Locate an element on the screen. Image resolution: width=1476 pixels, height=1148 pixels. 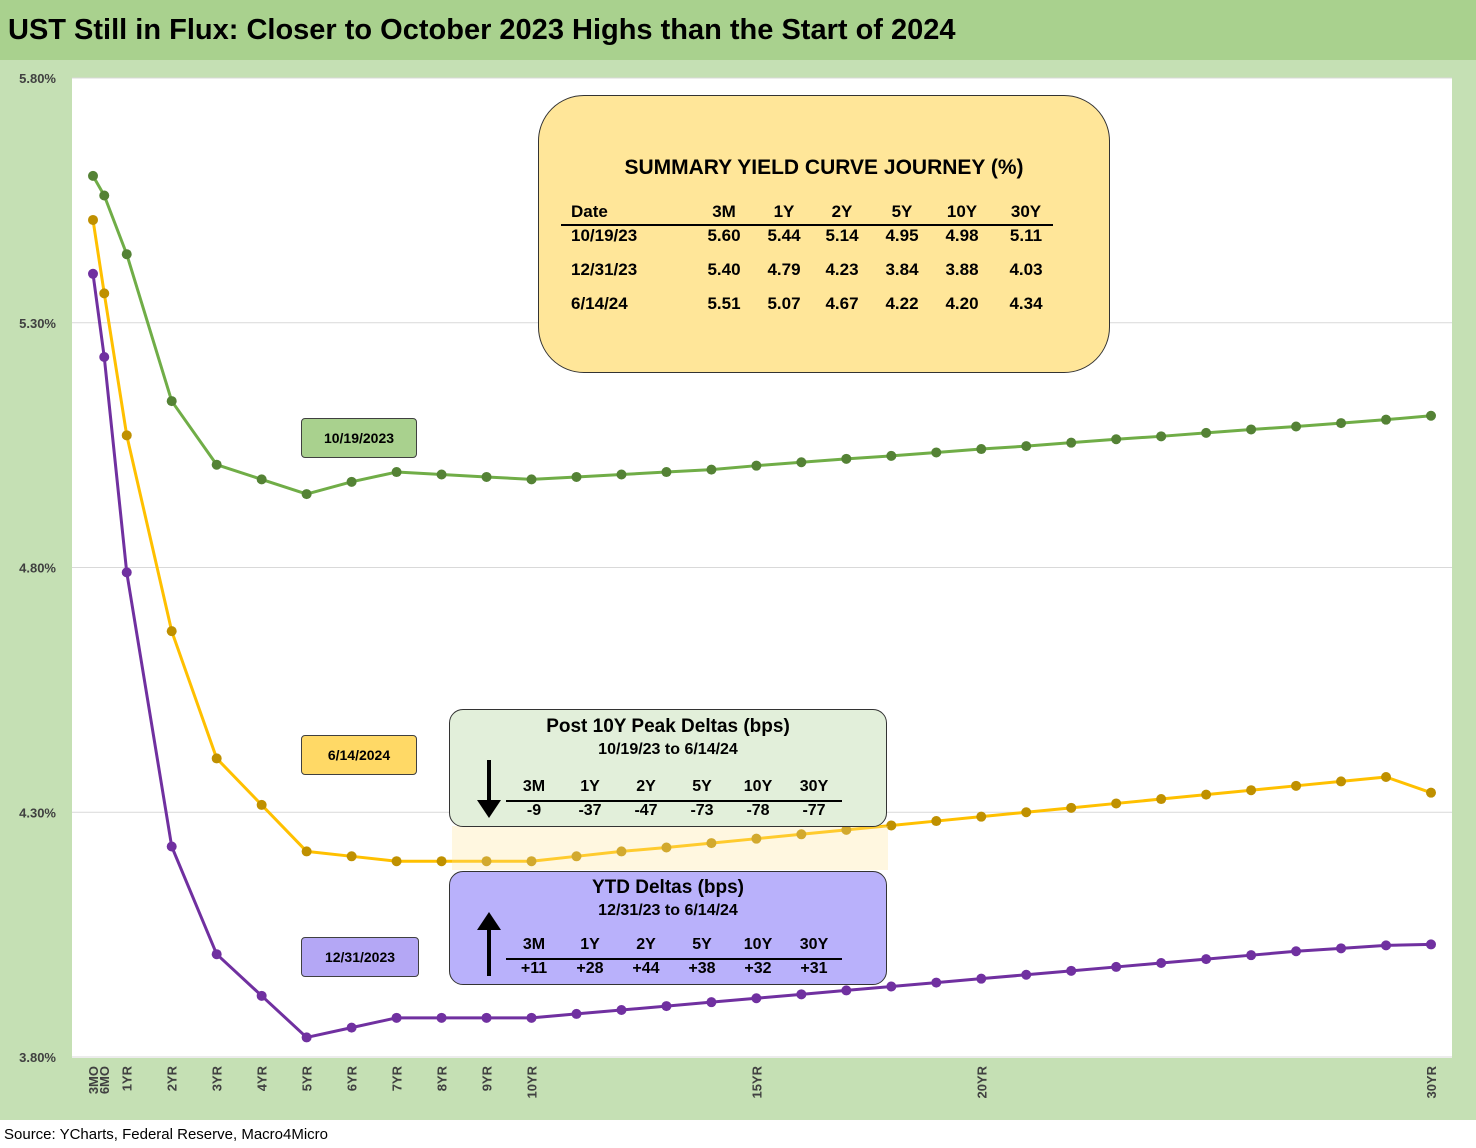
summary-cell: 10/19/23 is located at coordinates (604, 235).